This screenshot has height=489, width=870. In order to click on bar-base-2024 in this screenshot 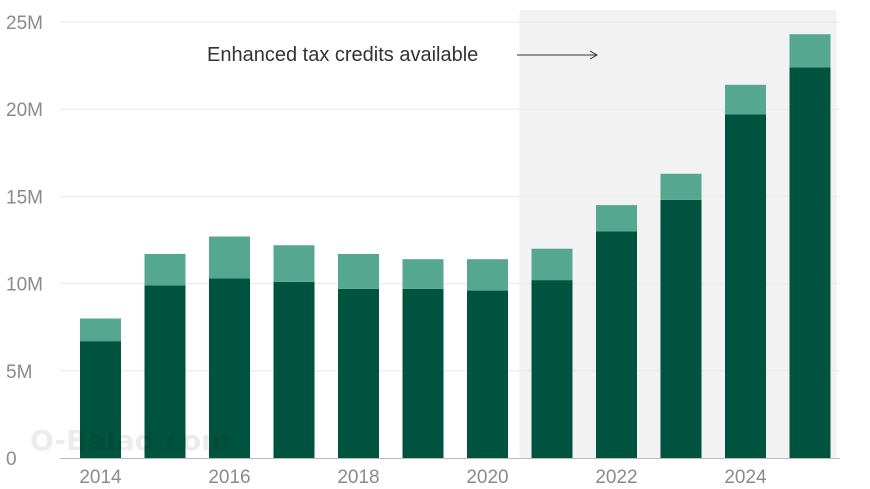, I will do `click(745, 286)`.